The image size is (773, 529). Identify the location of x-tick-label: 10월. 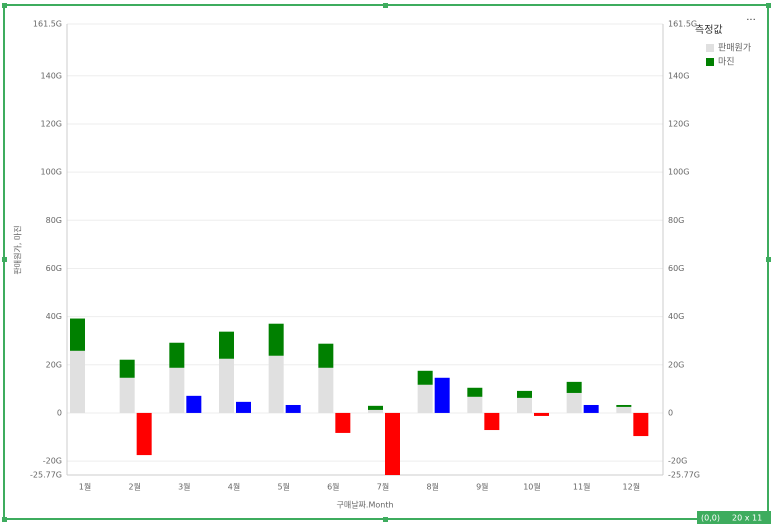
(532, 487).